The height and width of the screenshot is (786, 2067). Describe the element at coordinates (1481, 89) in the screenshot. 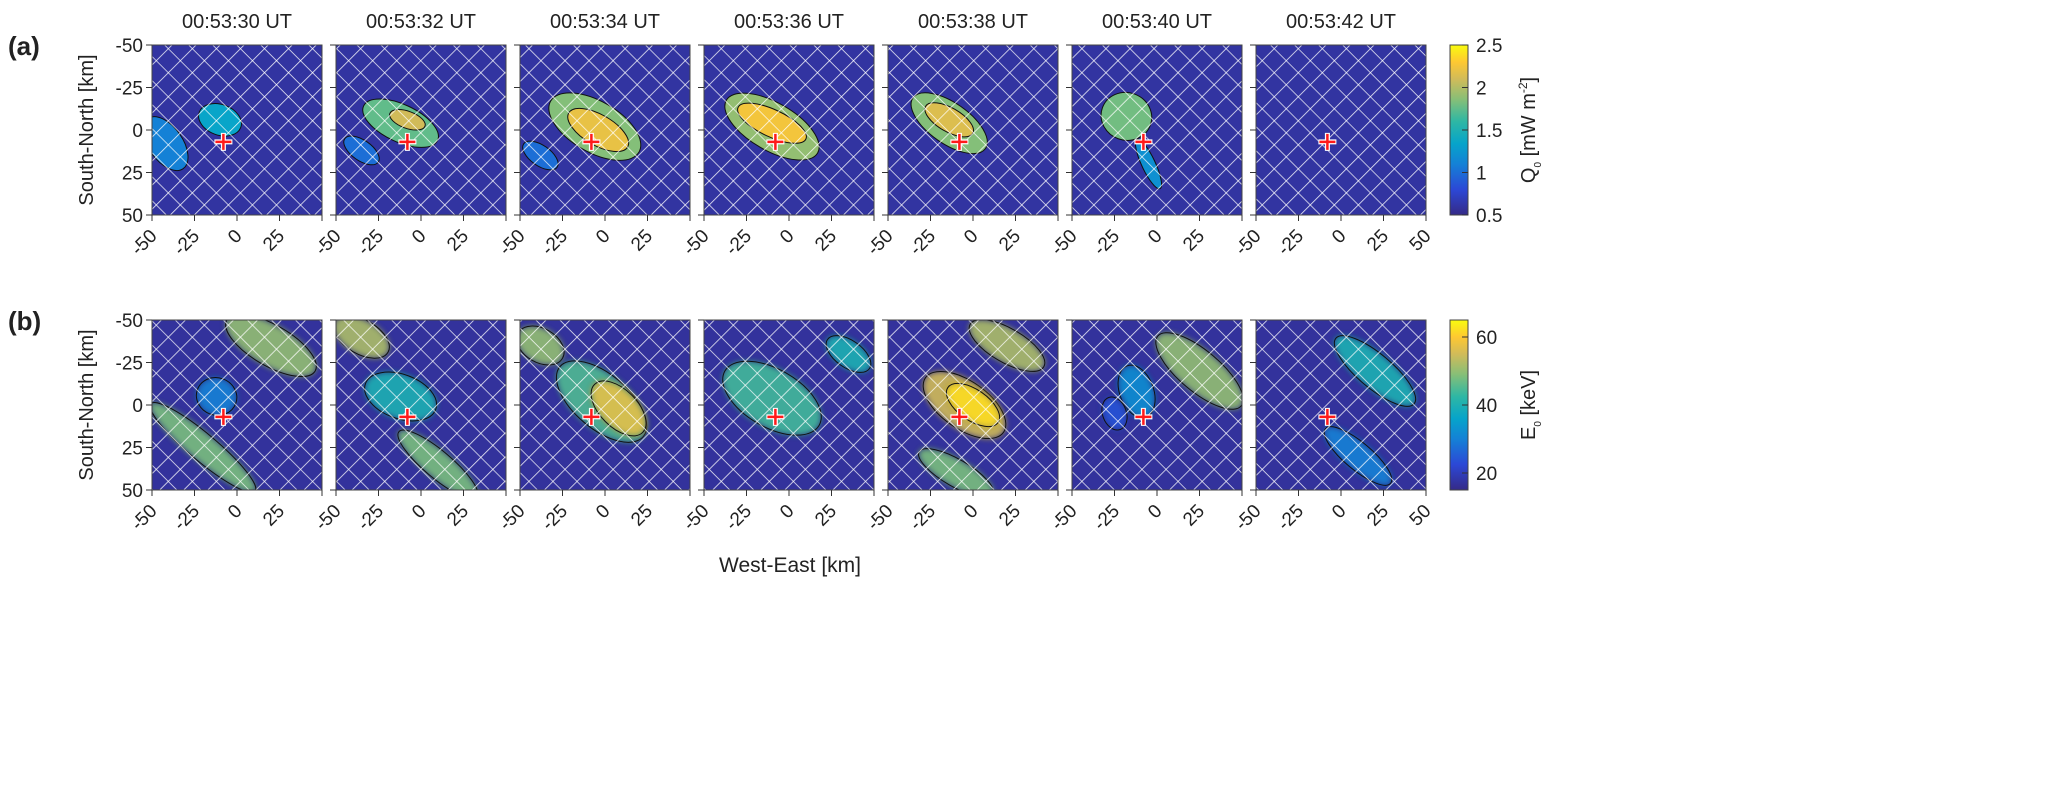

I see `colorbar-tick-label: 2` at that location.